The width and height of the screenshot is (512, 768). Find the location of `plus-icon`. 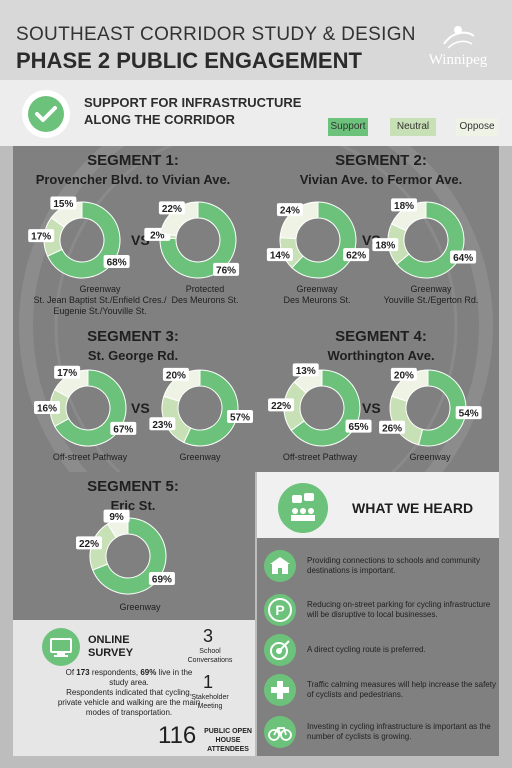

plus-icon is located at coordinates (280, 690).